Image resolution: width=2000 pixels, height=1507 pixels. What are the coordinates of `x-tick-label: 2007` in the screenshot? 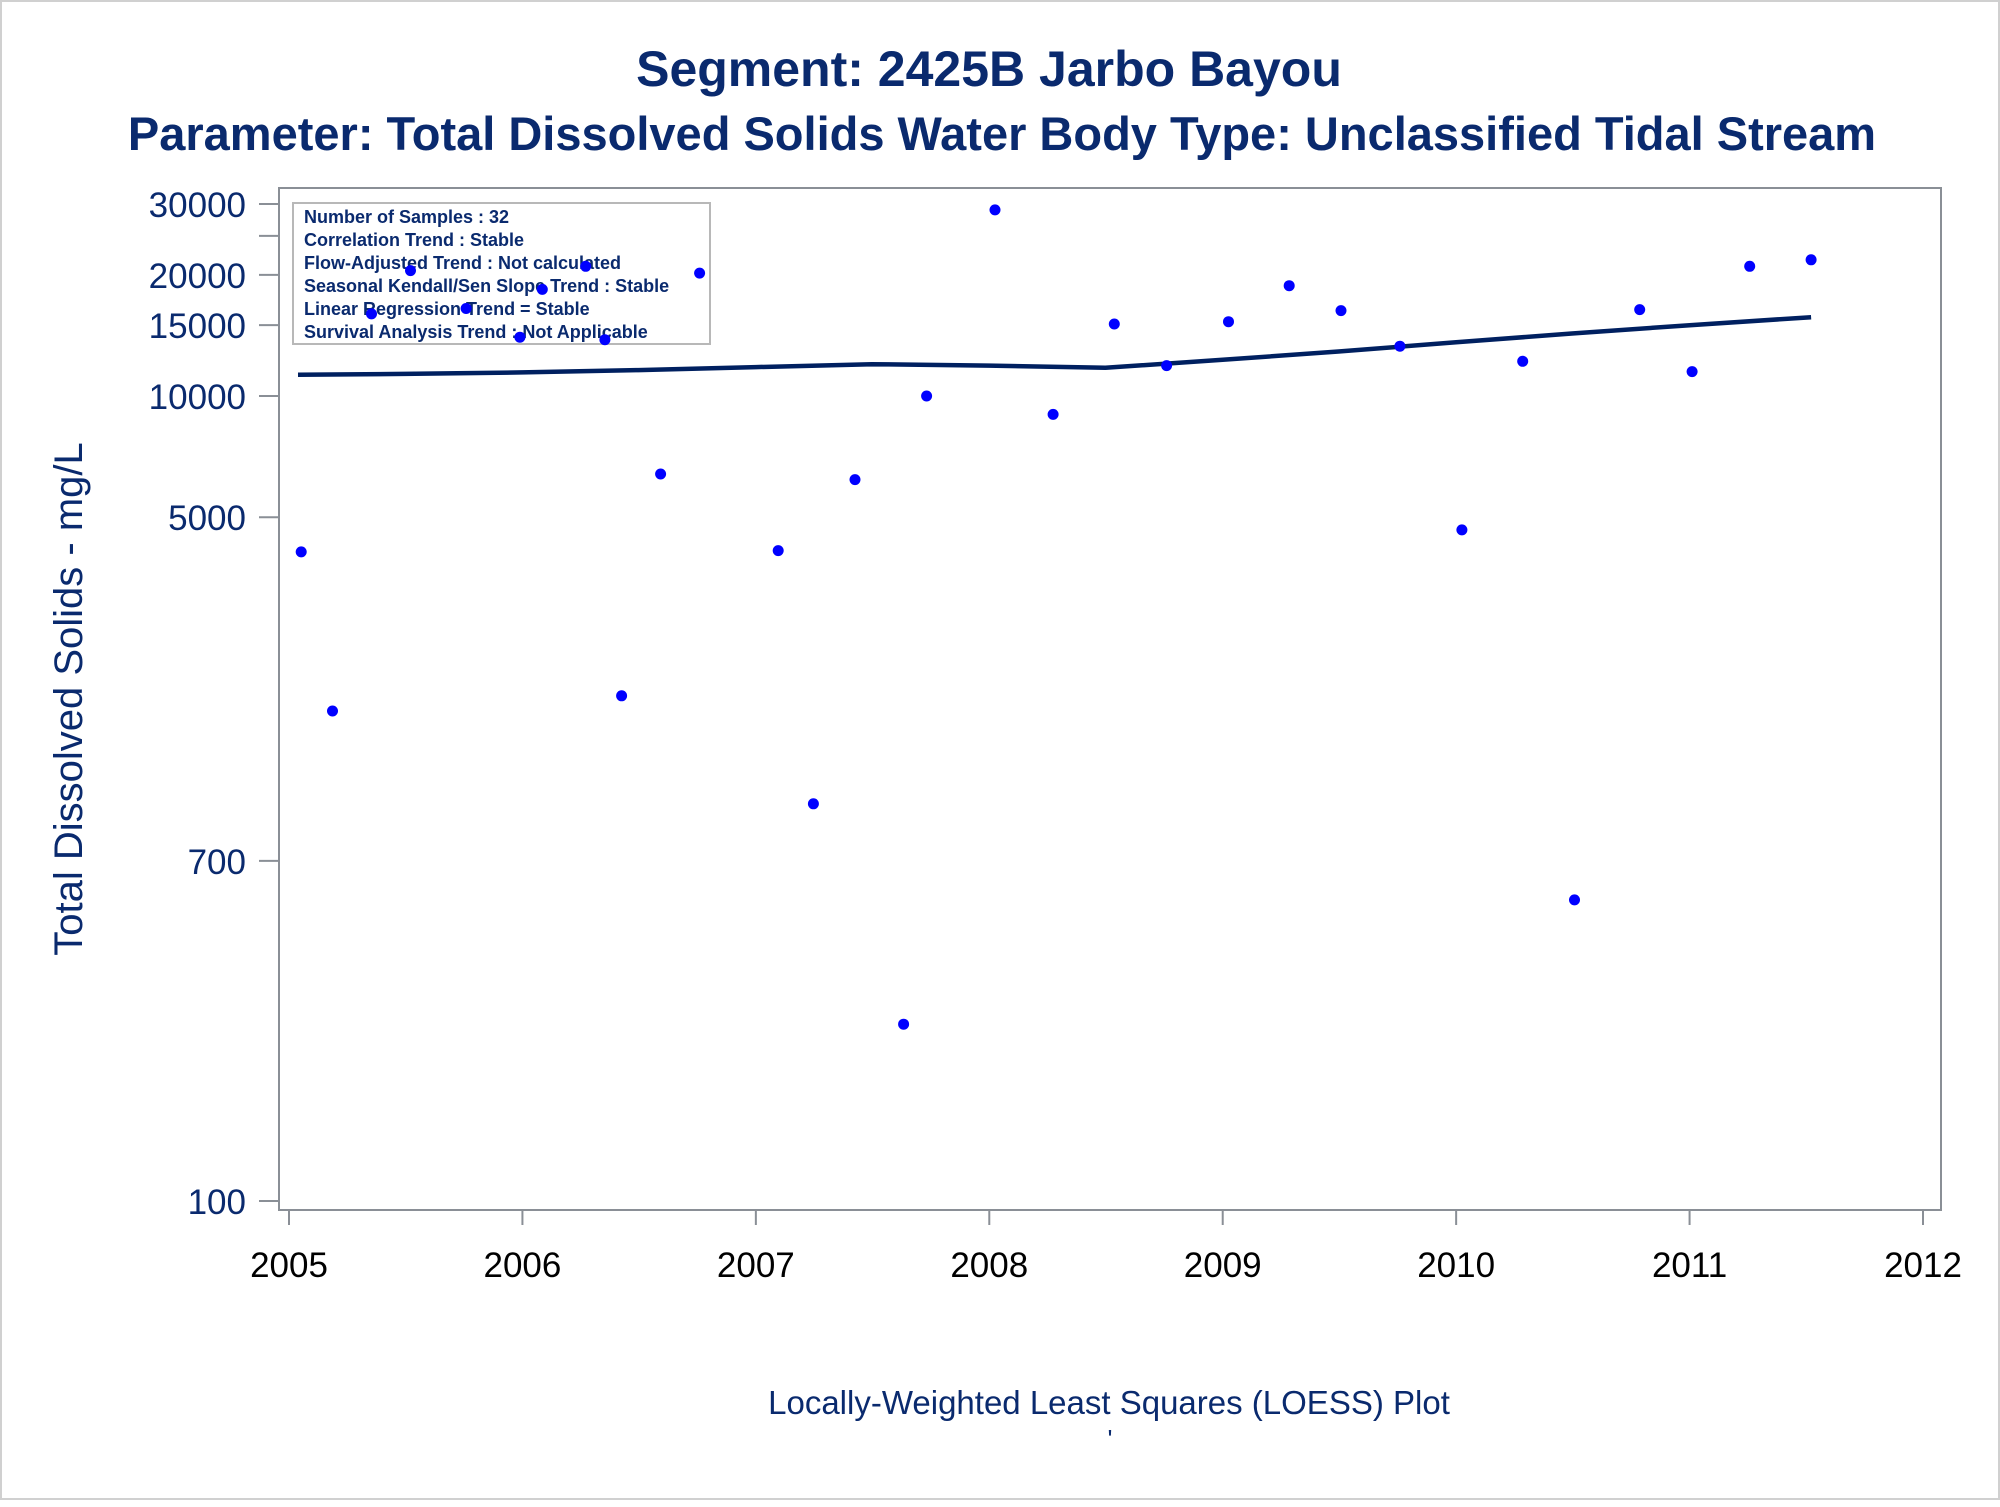 It's located at (756, 1265).